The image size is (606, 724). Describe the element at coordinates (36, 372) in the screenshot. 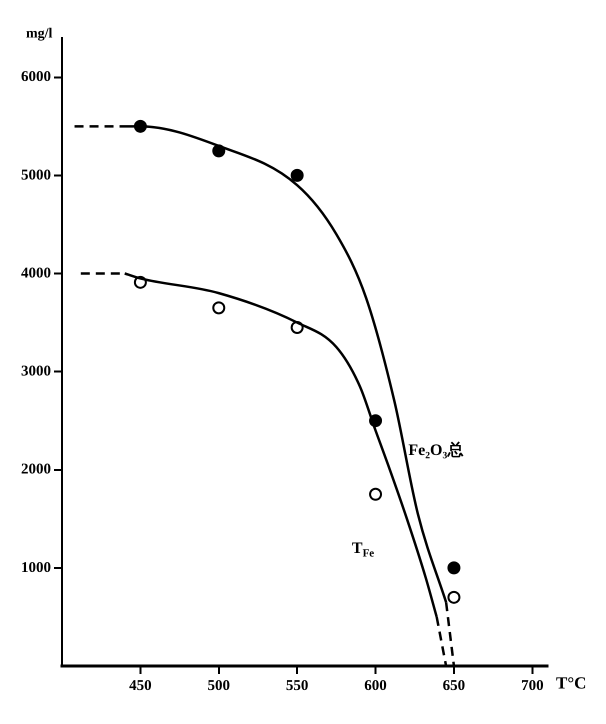

I see `y-tick-label: 3000` at that location.